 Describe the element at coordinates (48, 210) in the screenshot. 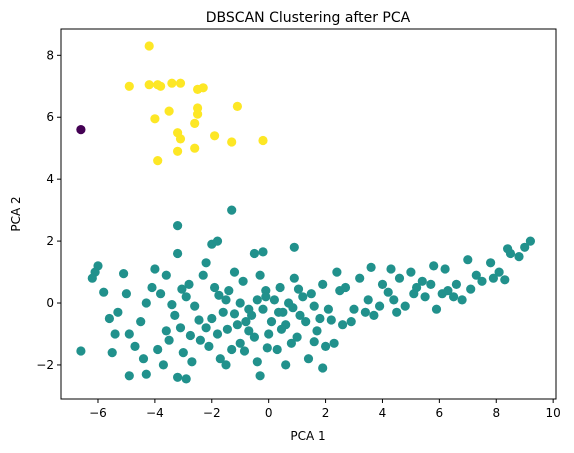

I see `y-axis-ticks: −2 0 2 4 6 8` at that location.